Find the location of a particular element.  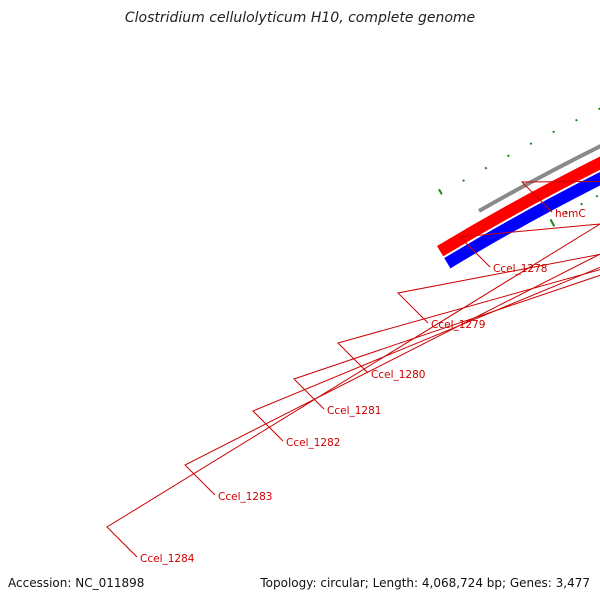

gene-label: Ccel_1282 is located at coordinates (313, 443).